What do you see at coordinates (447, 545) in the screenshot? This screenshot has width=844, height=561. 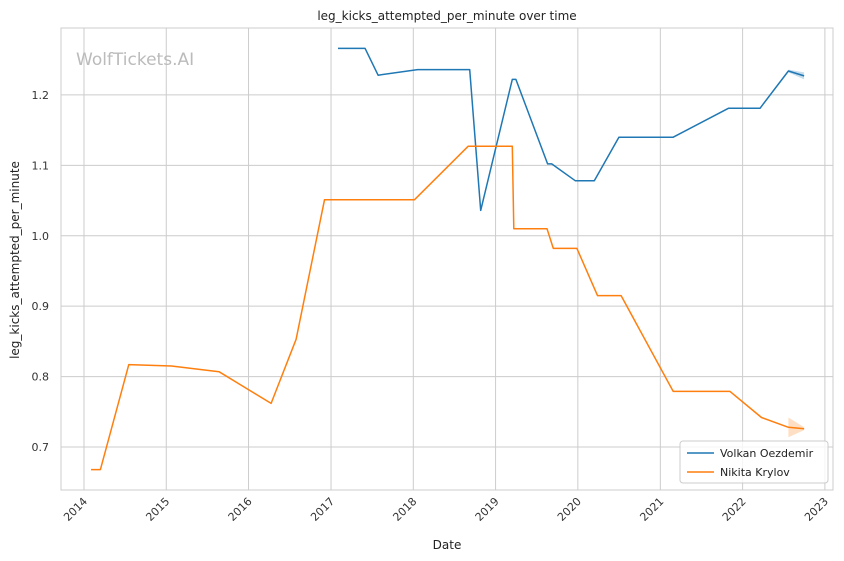 I see `x-axis-label: Date` at bounding box center [447, 545].